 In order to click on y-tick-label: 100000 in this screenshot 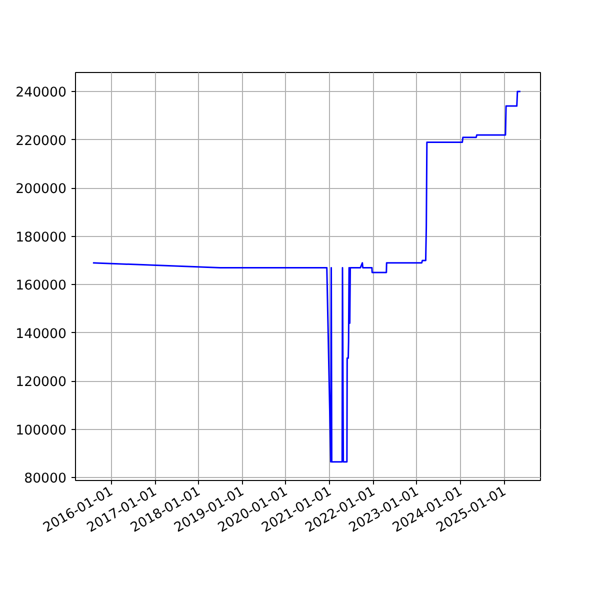, I will do `click(41, 430)`.